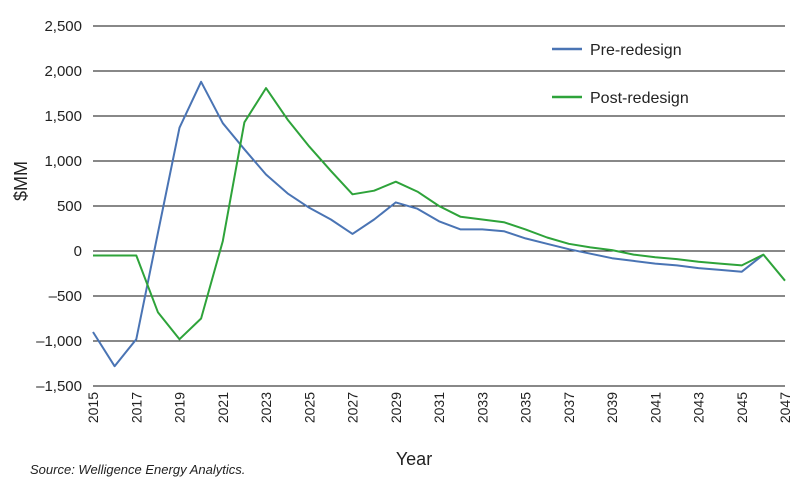  What do you see at coordinates (569, 407) in the screenshot?
I see `x-tick-label: 2037` at bounding box center [569, 407].